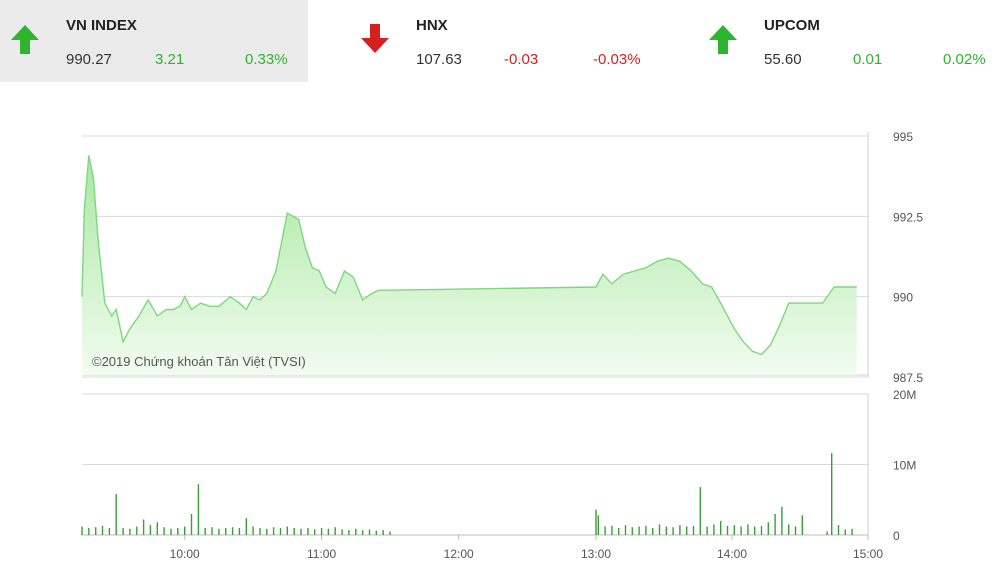 The height and width of the screenshot is (565, 1004). I want to click on ticker-change: -0.03, so click(521, 59).